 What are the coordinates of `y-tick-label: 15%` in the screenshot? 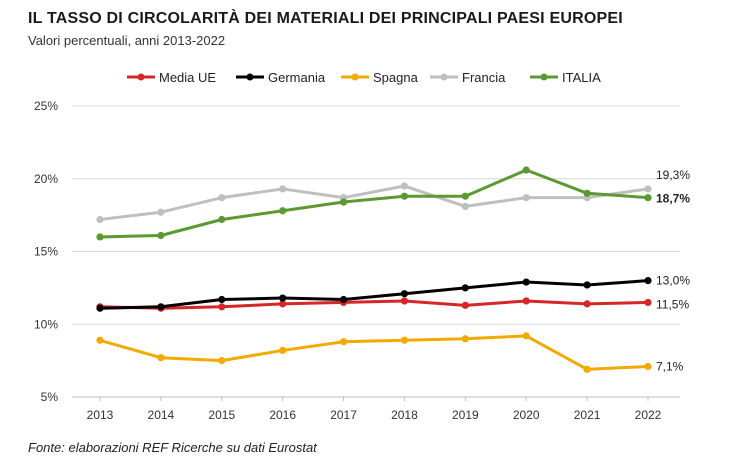 It's located at (46, 252).